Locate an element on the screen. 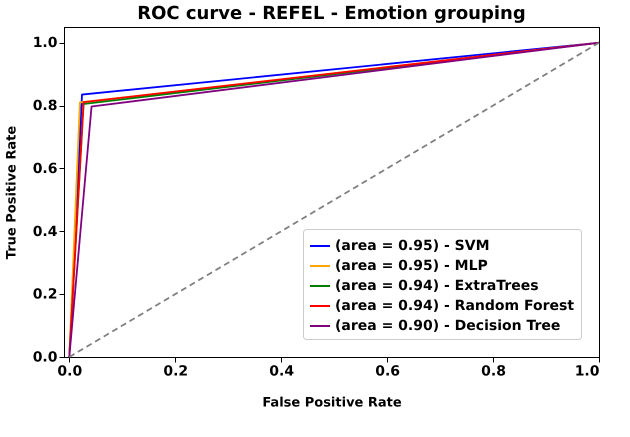 This screenshot has width=630, height=437. y-tick-label: 0.0 is located at coordinates (45, 358).